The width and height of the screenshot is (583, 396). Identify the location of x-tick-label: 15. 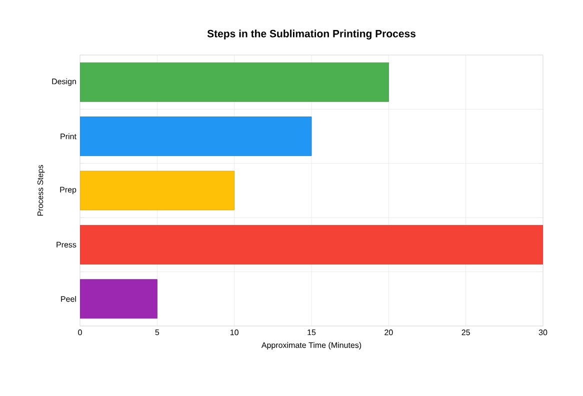
(312, 333).